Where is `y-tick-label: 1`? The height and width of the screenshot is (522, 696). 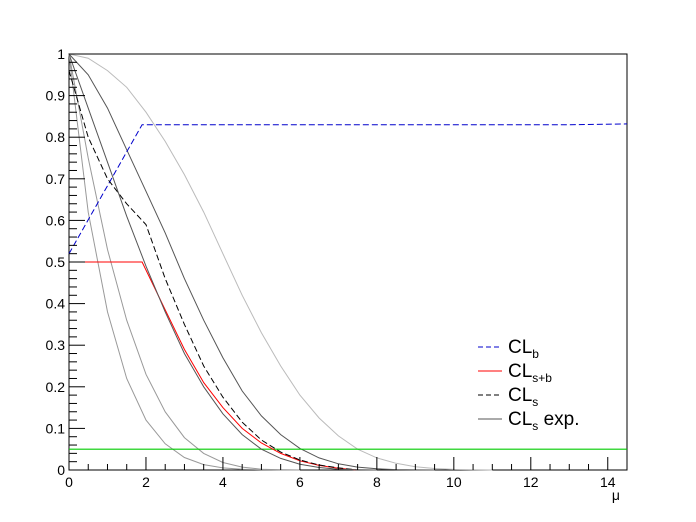 y-tick-label: 1 is located at coordinates (61, 54).